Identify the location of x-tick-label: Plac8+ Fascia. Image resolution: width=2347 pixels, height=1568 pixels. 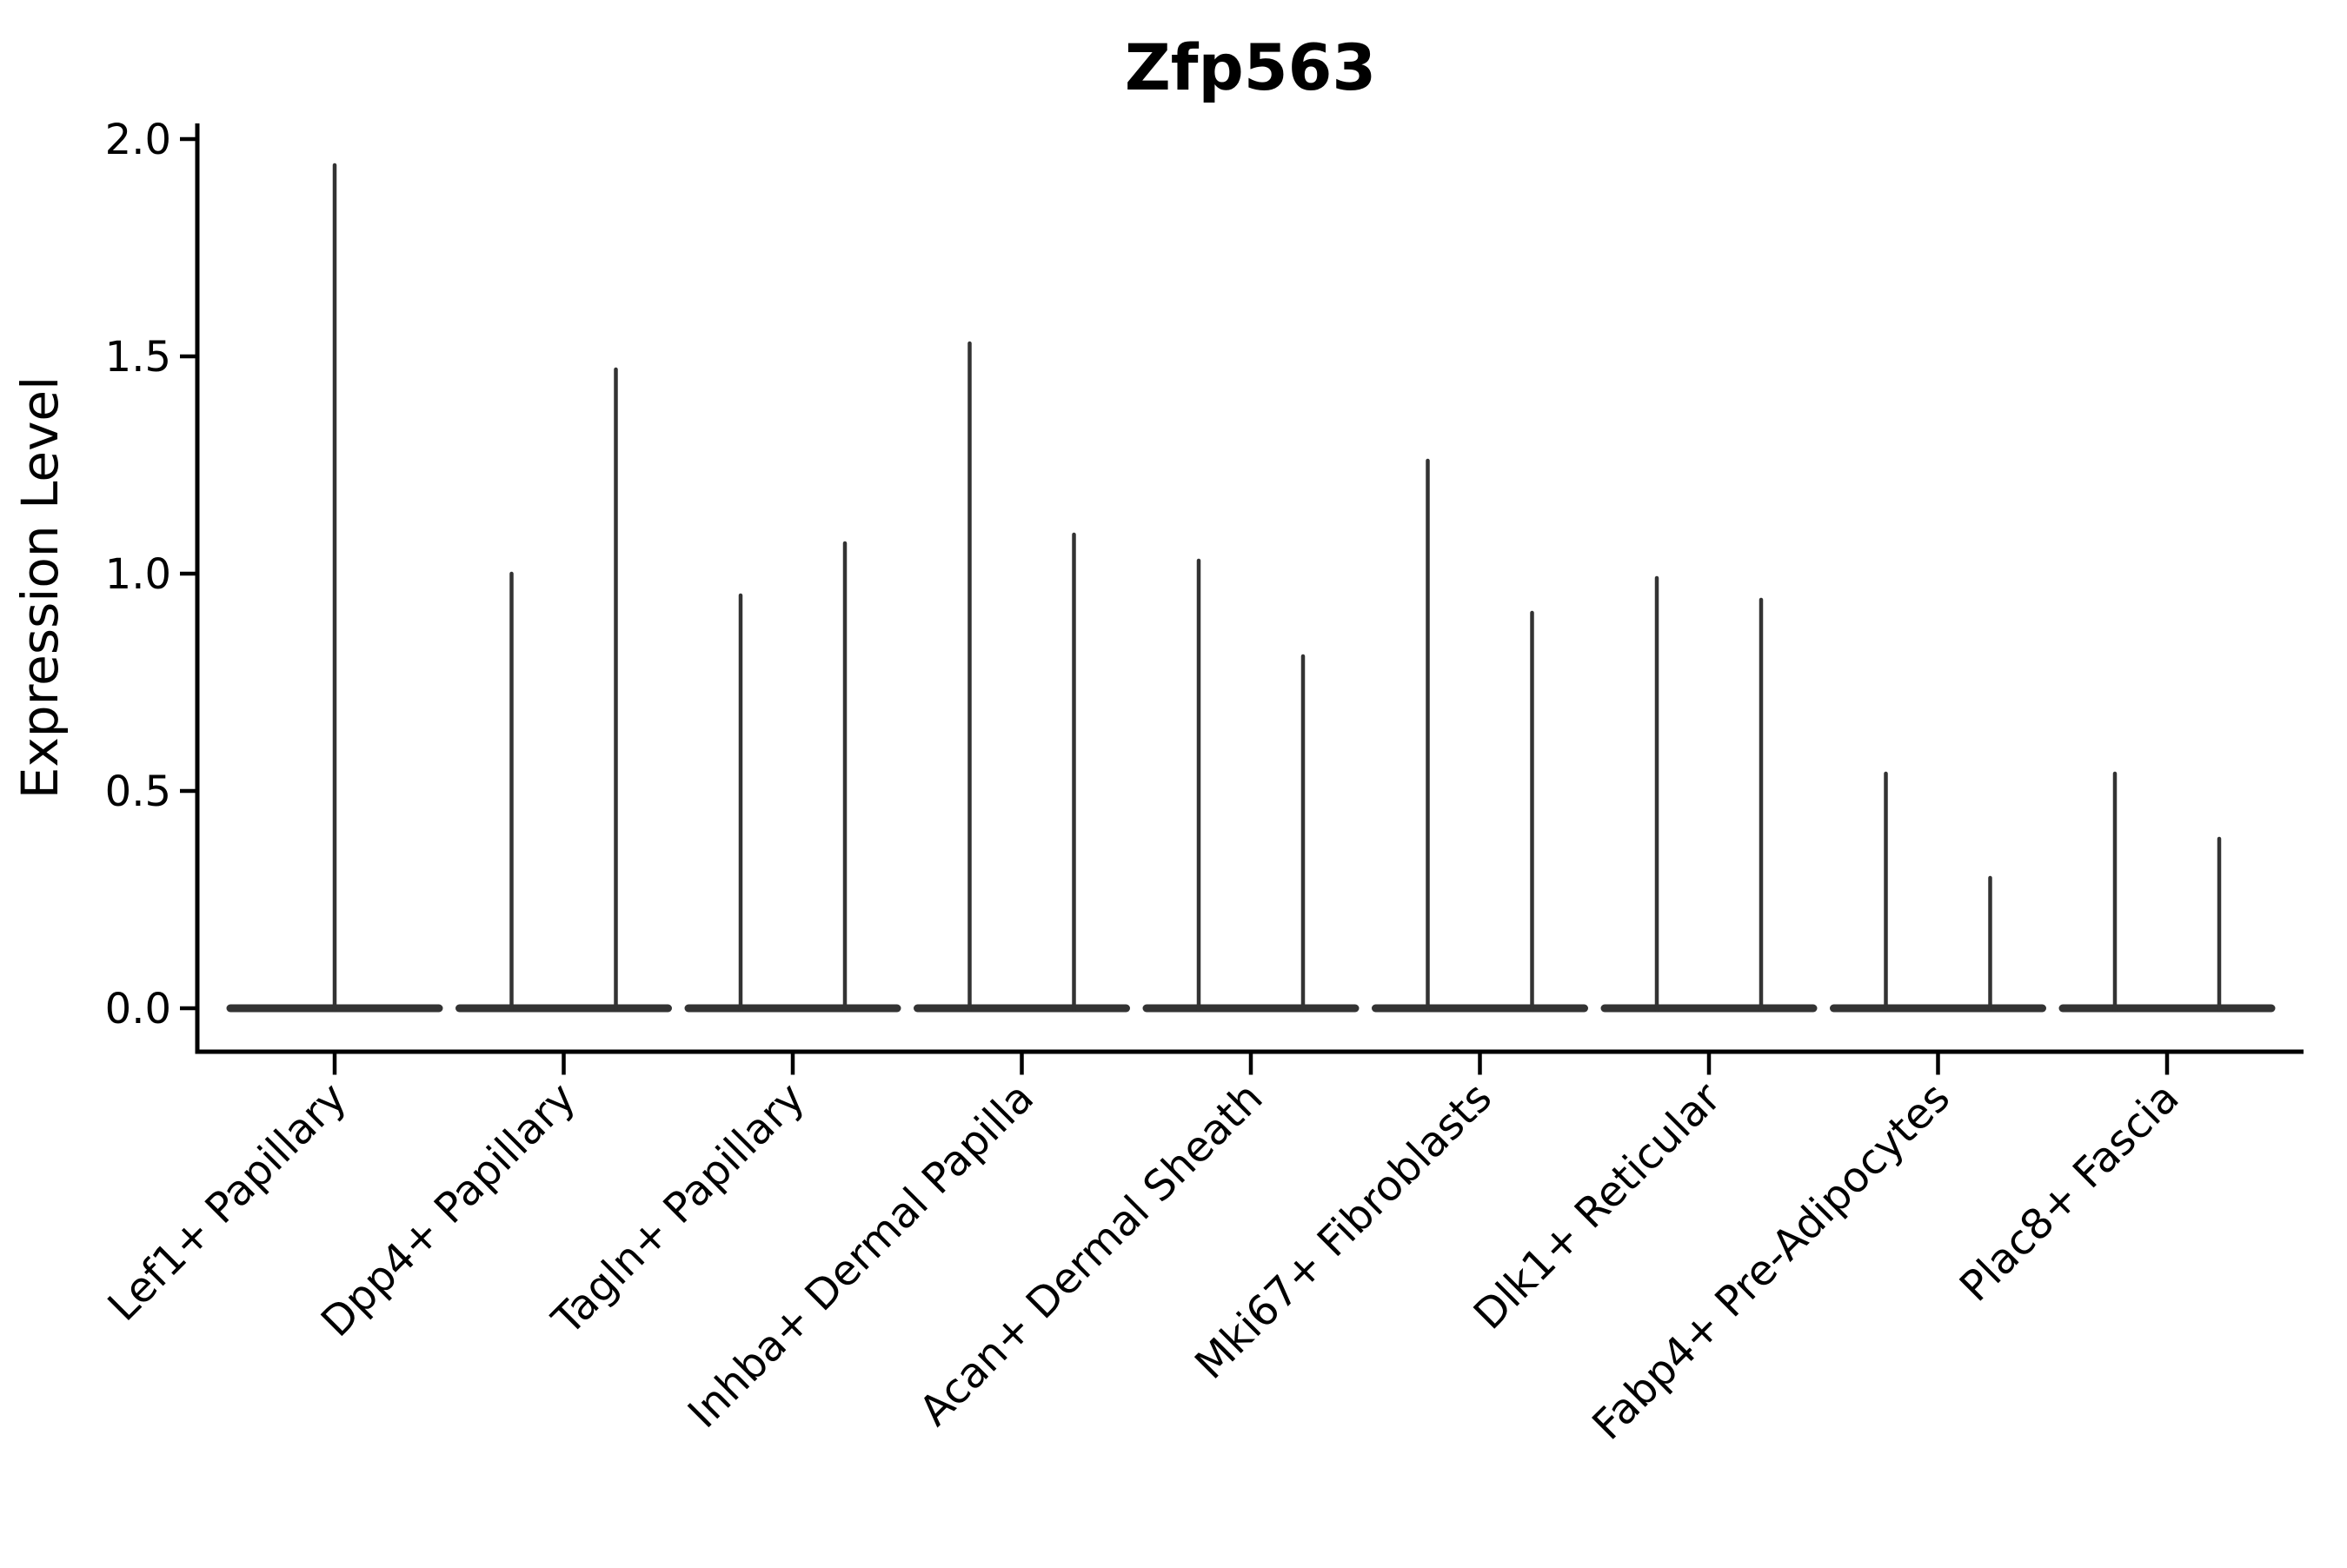
(2070, 1192).